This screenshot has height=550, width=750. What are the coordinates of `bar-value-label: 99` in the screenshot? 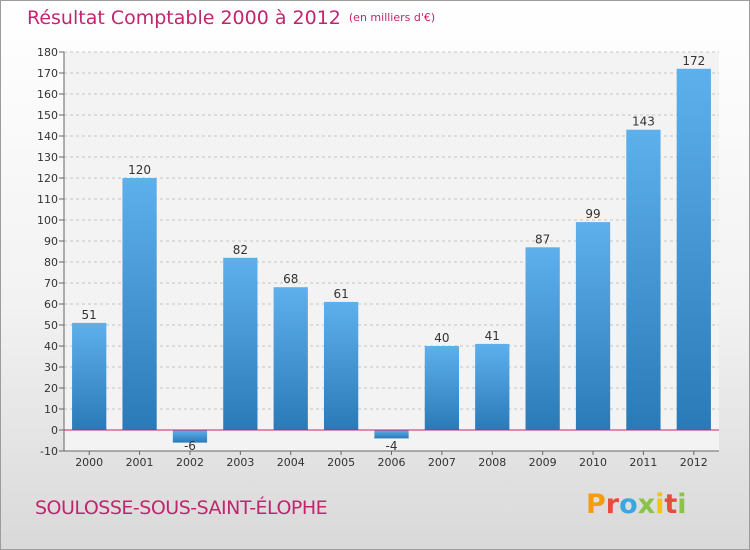 It's located at (592, 214).